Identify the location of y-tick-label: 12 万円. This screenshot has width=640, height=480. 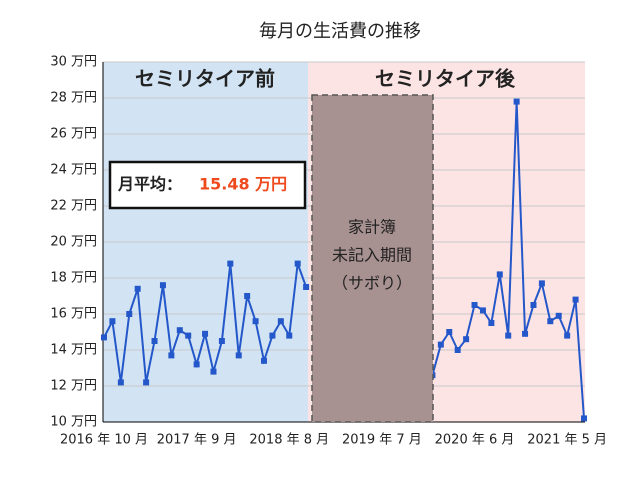
(73, 386).